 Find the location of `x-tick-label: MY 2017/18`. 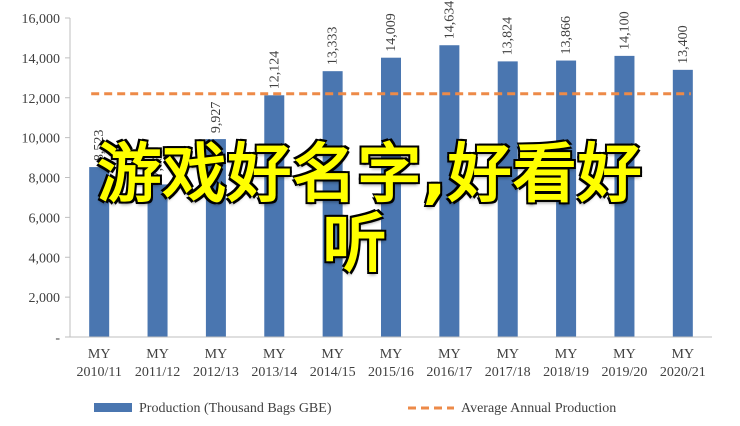

x-tick-label: MY 2017/18 is located at coordinates (508, 363).